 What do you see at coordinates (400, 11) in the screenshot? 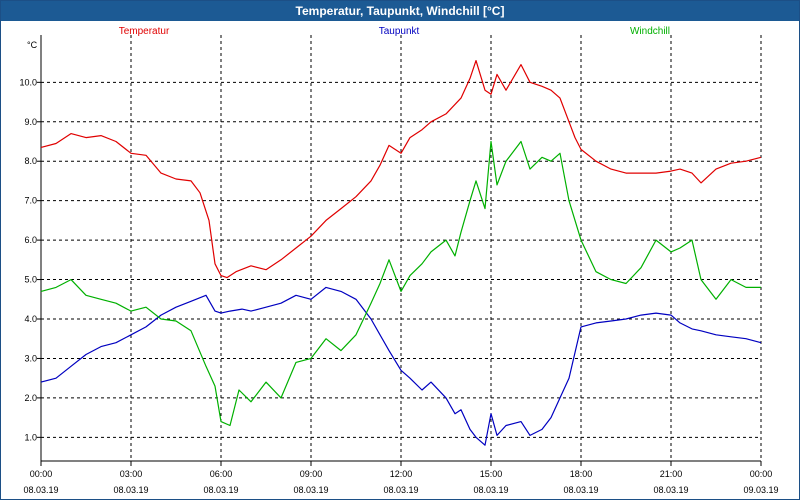
I see `window-title: Temperatur, Taupunkt, Windchill [°C]` at bounding box center [400, 11].